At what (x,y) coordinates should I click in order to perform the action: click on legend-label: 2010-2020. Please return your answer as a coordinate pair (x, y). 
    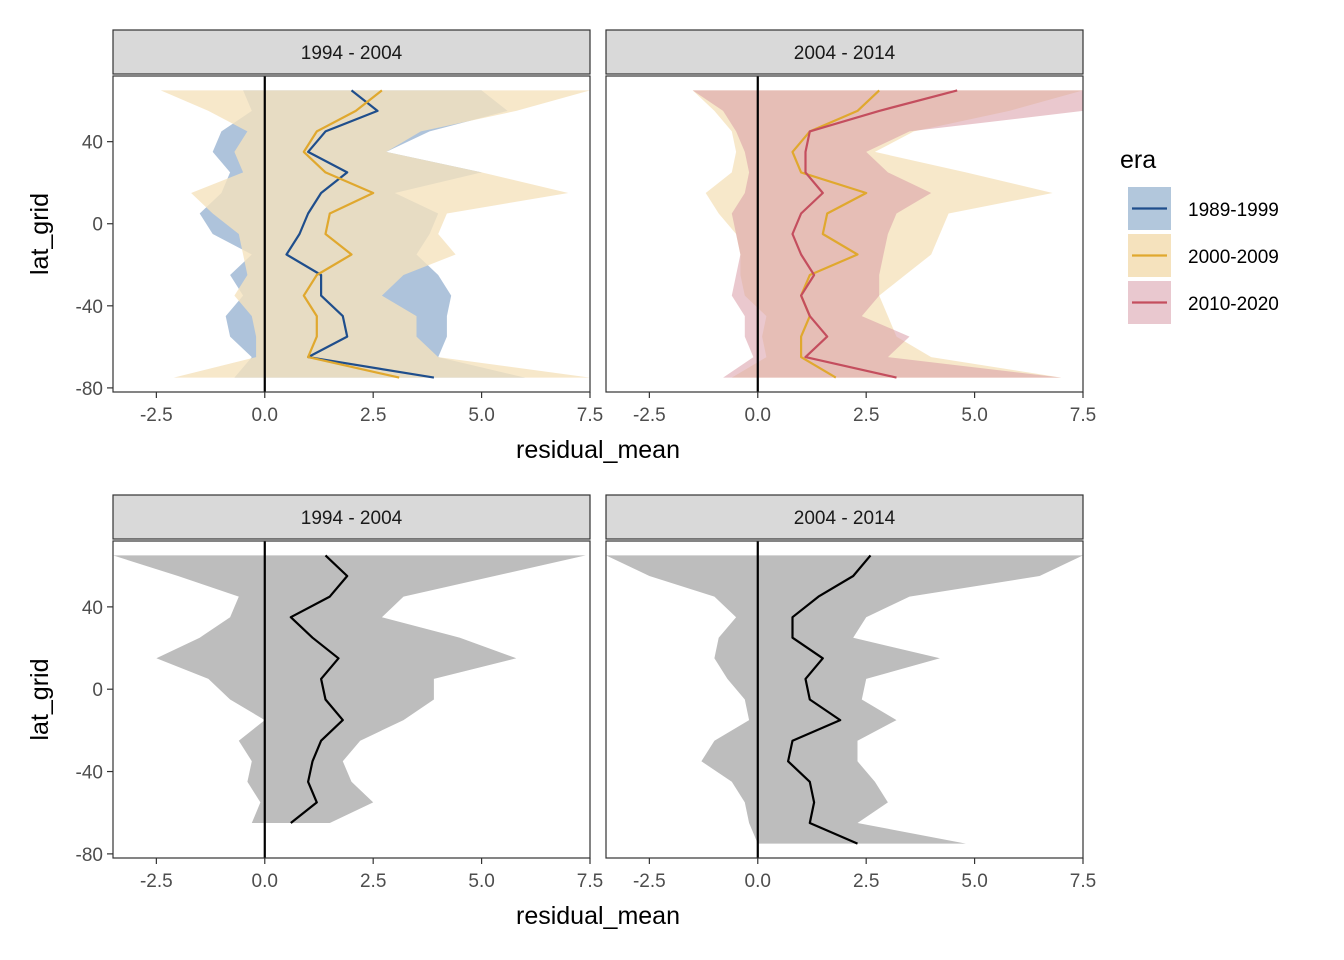
    Looking at the image, I should click on (1233, 304).